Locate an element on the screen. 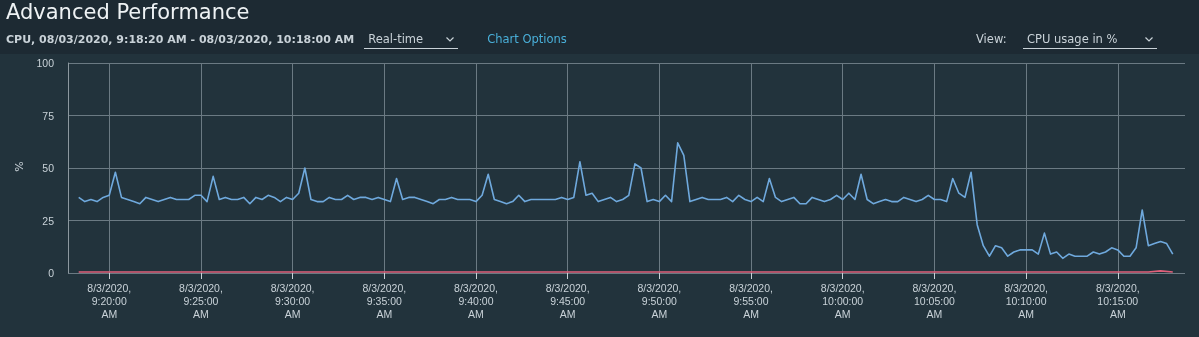 This screenshot has height=337, width=1199. chart-subtitle: CPU, 08/03/2020, 9:18:20 AM - 08/03/2020, 10:18:00 AM is located at coordinates (180, 39).